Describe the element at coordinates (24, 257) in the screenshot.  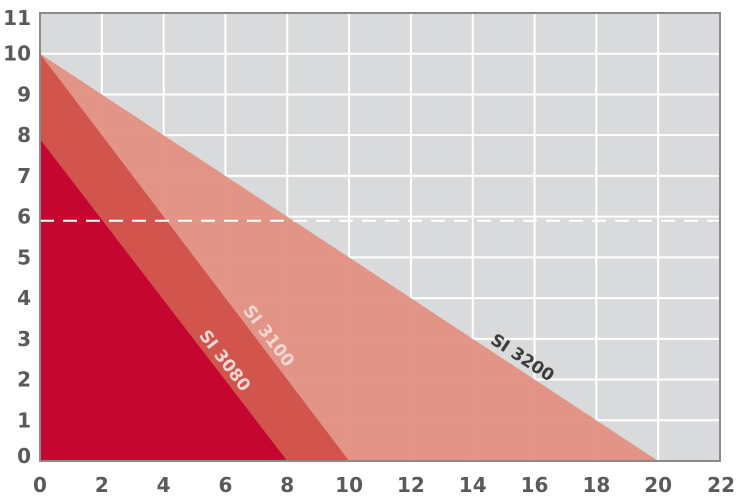
I see `y-tick-label: 5` at that location.